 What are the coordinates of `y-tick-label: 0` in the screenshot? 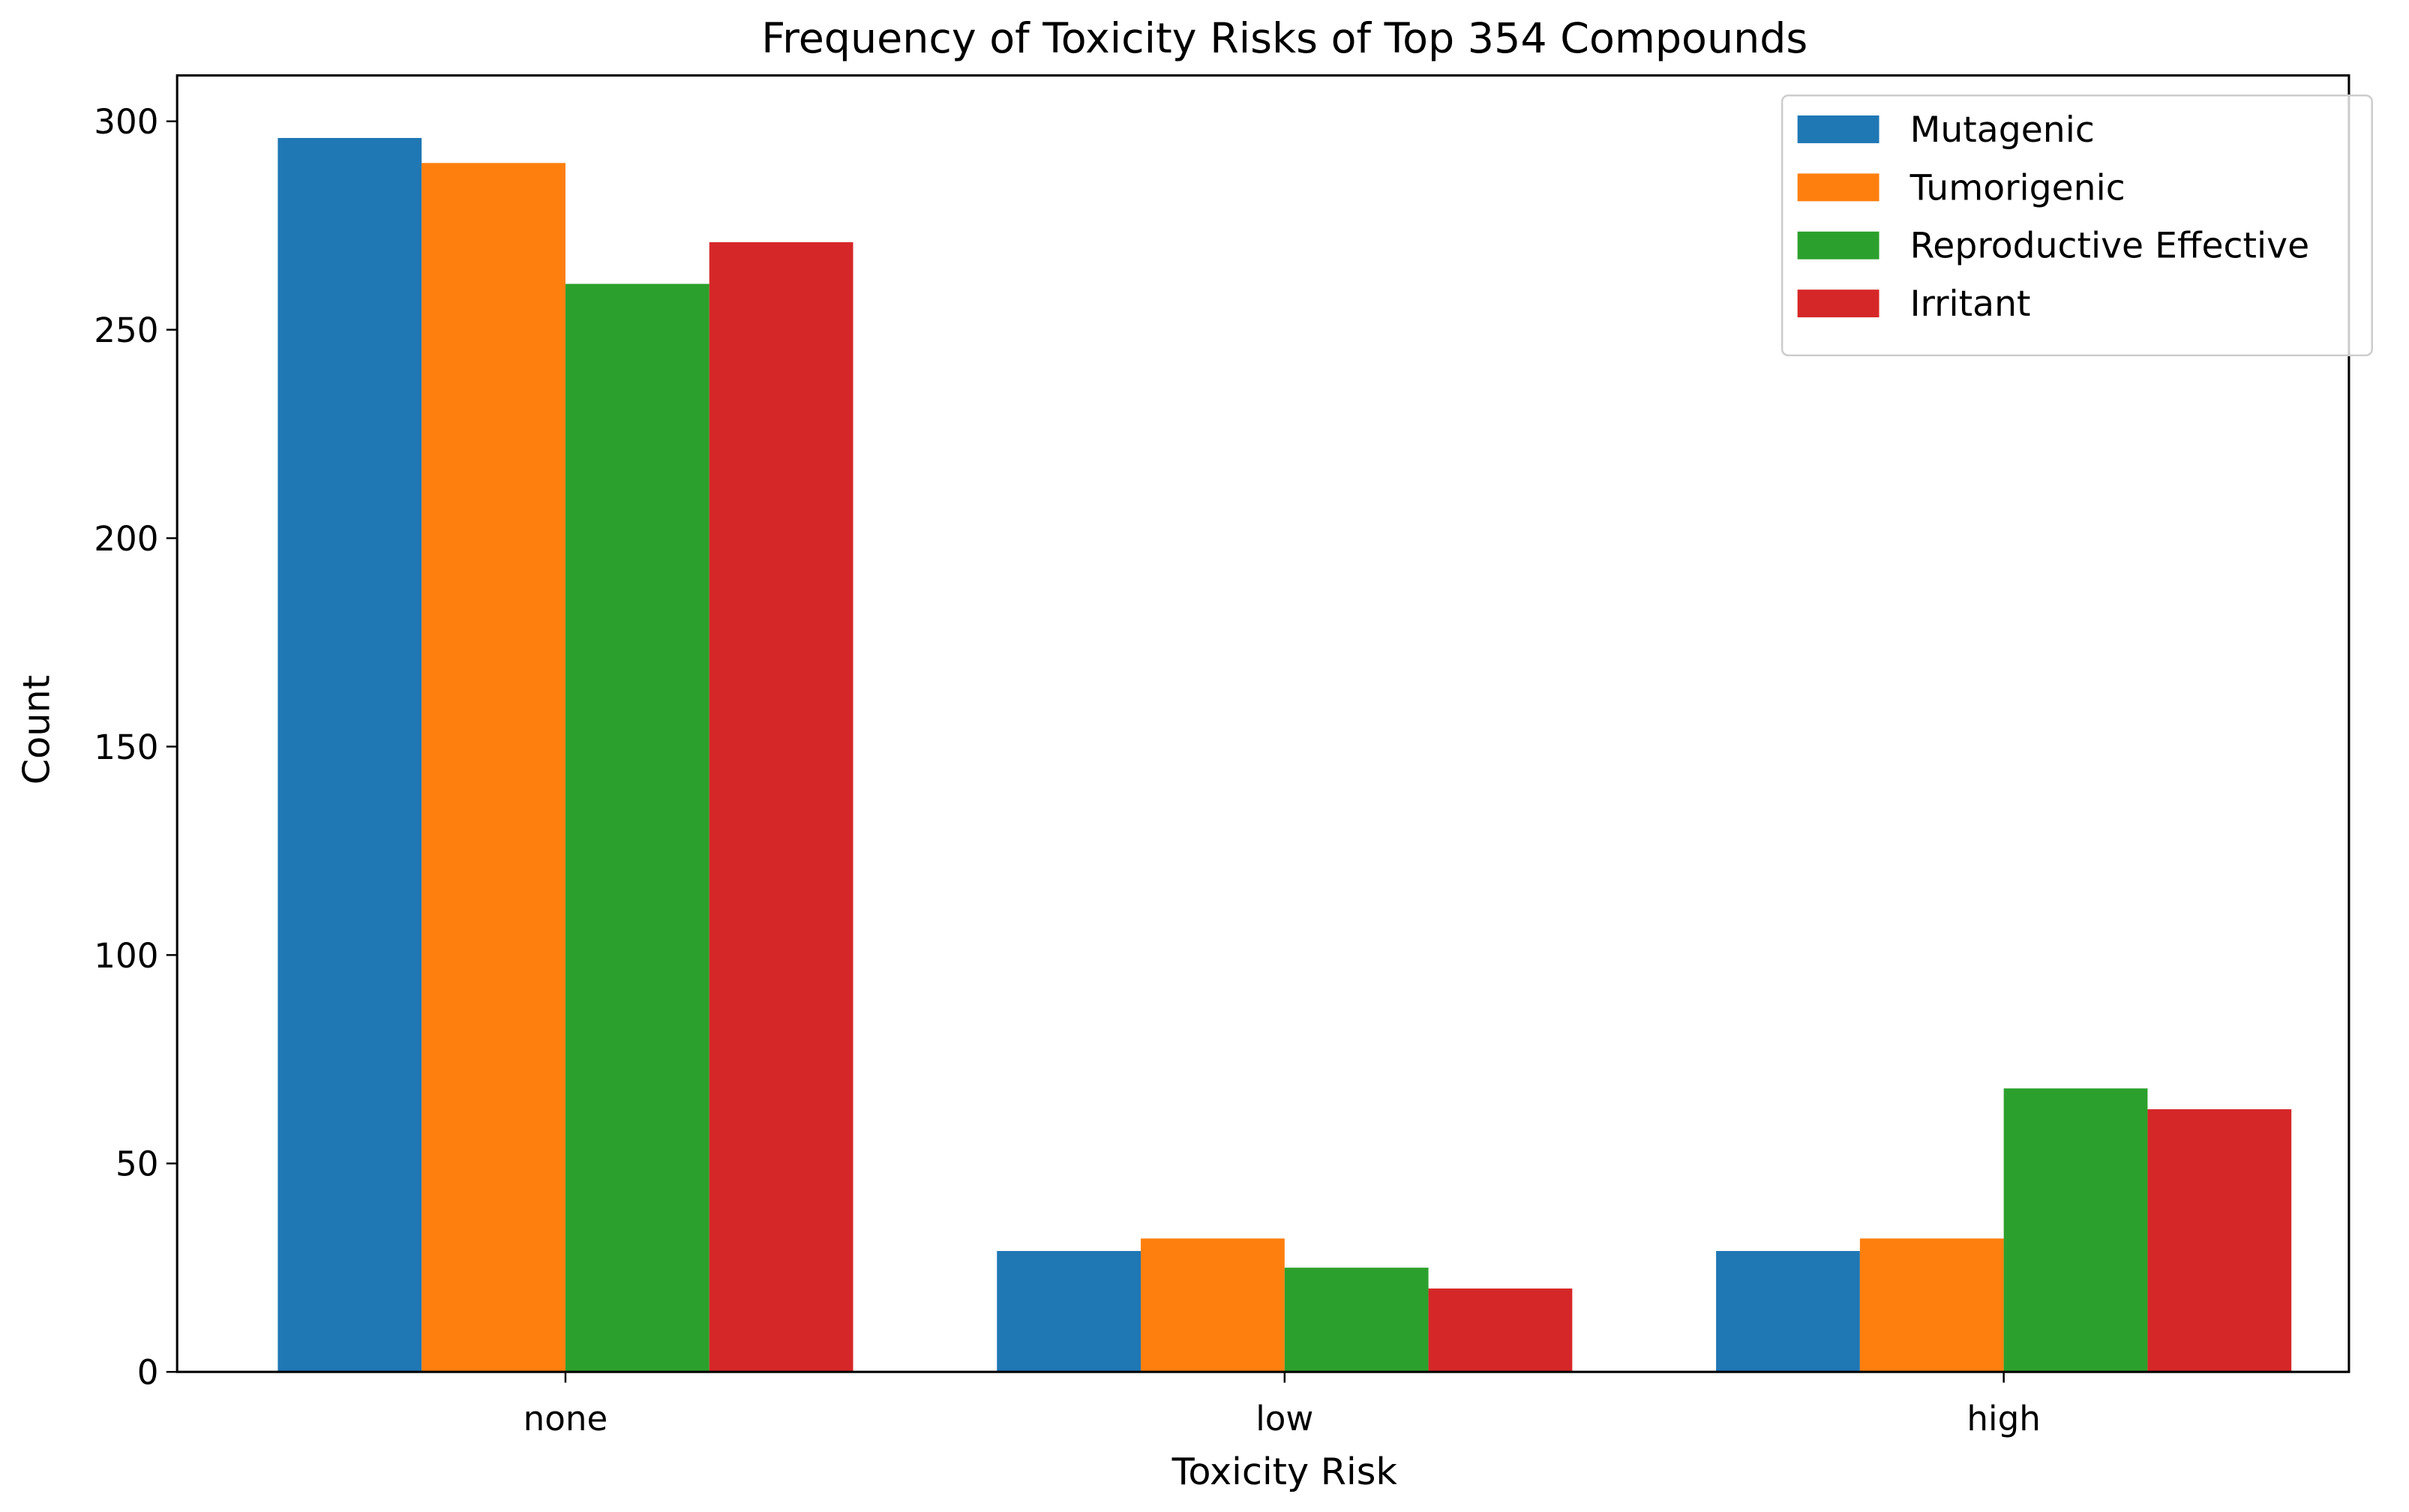 It's located at (148, 1373).